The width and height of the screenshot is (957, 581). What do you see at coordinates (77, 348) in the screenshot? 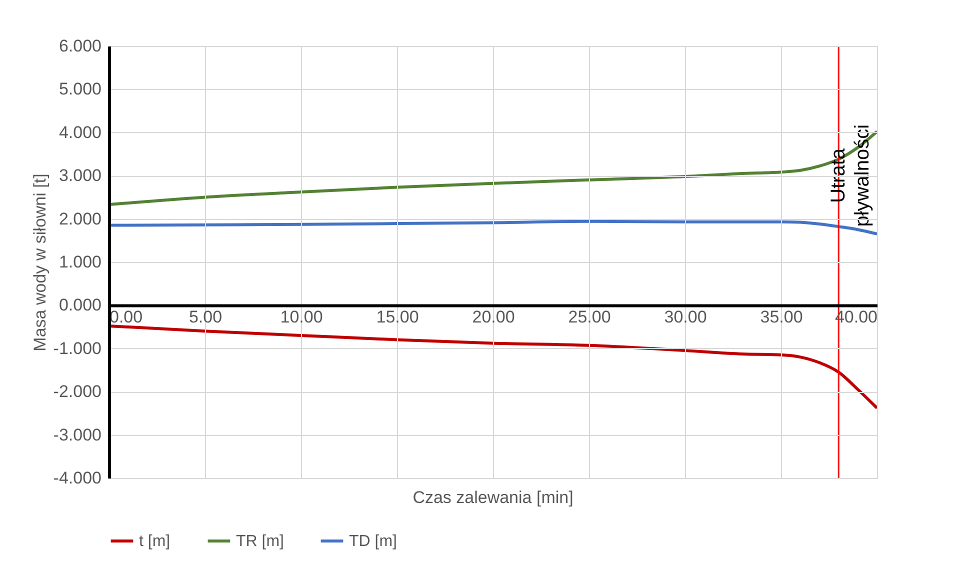
I see `y-tick-label: -1.000` at bounding box center [77, 348].